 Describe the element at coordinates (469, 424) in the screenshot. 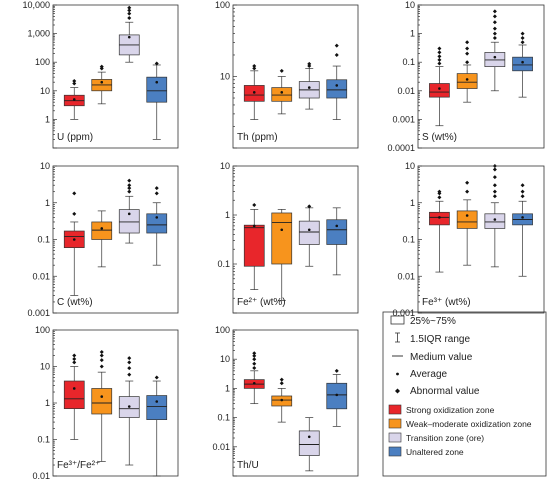

I see `zone-label-weak-moderate: Weak–moderate oxidization zone` at that location.